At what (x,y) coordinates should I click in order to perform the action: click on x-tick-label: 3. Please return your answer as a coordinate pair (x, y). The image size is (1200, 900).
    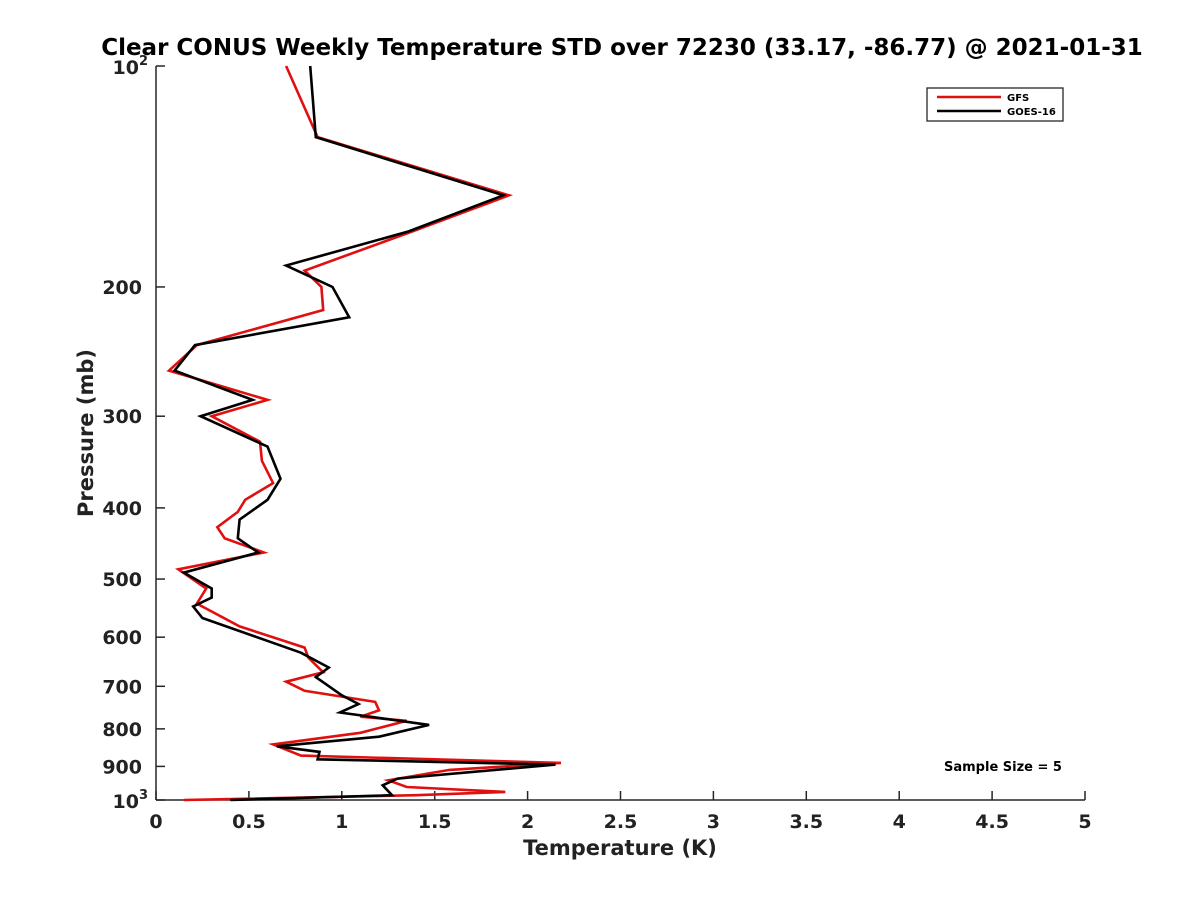
    Looking at the image, I should click on (713, 822).